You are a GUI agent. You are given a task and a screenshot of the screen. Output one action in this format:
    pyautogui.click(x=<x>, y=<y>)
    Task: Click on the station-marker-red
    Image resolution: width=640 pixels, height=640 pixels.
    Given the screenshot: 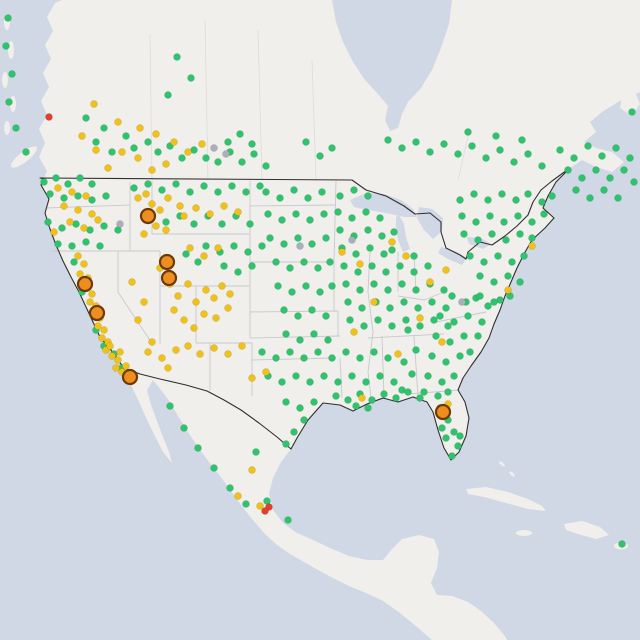 What is the action you would take?
    pyautogui.click(x=49, y=117)
    